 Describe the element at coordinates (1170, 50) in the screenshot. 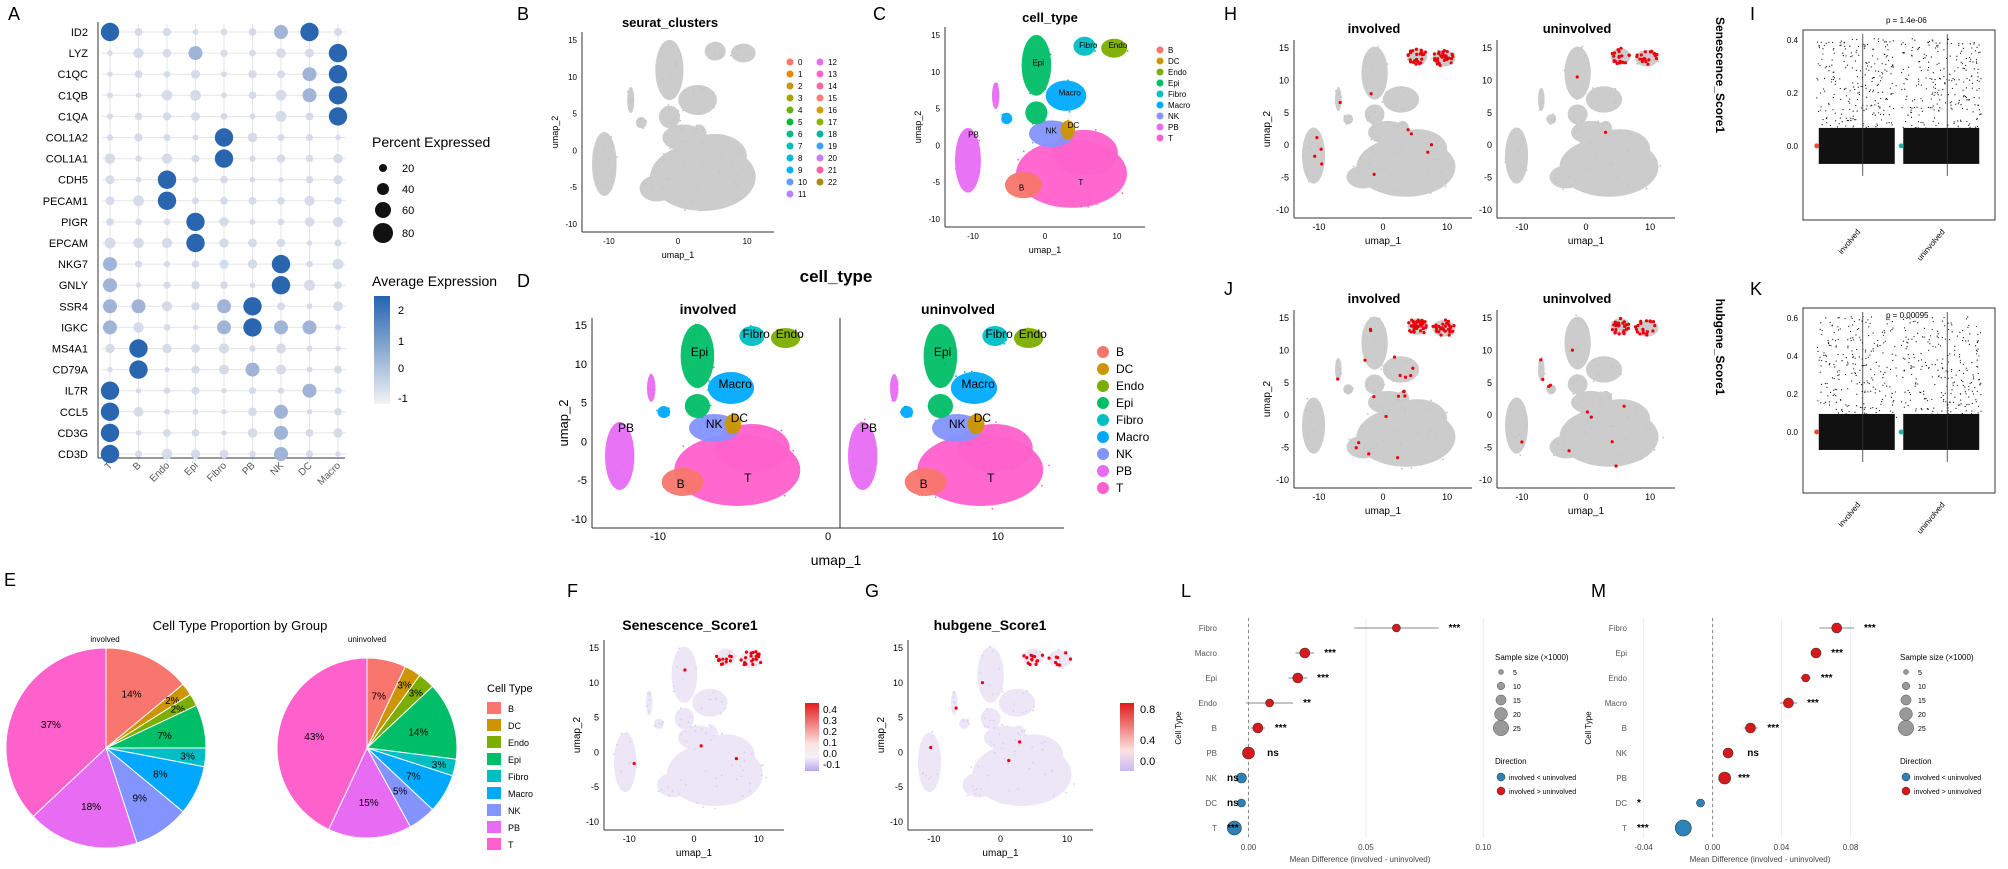

I see `legend-label: B` at that location.